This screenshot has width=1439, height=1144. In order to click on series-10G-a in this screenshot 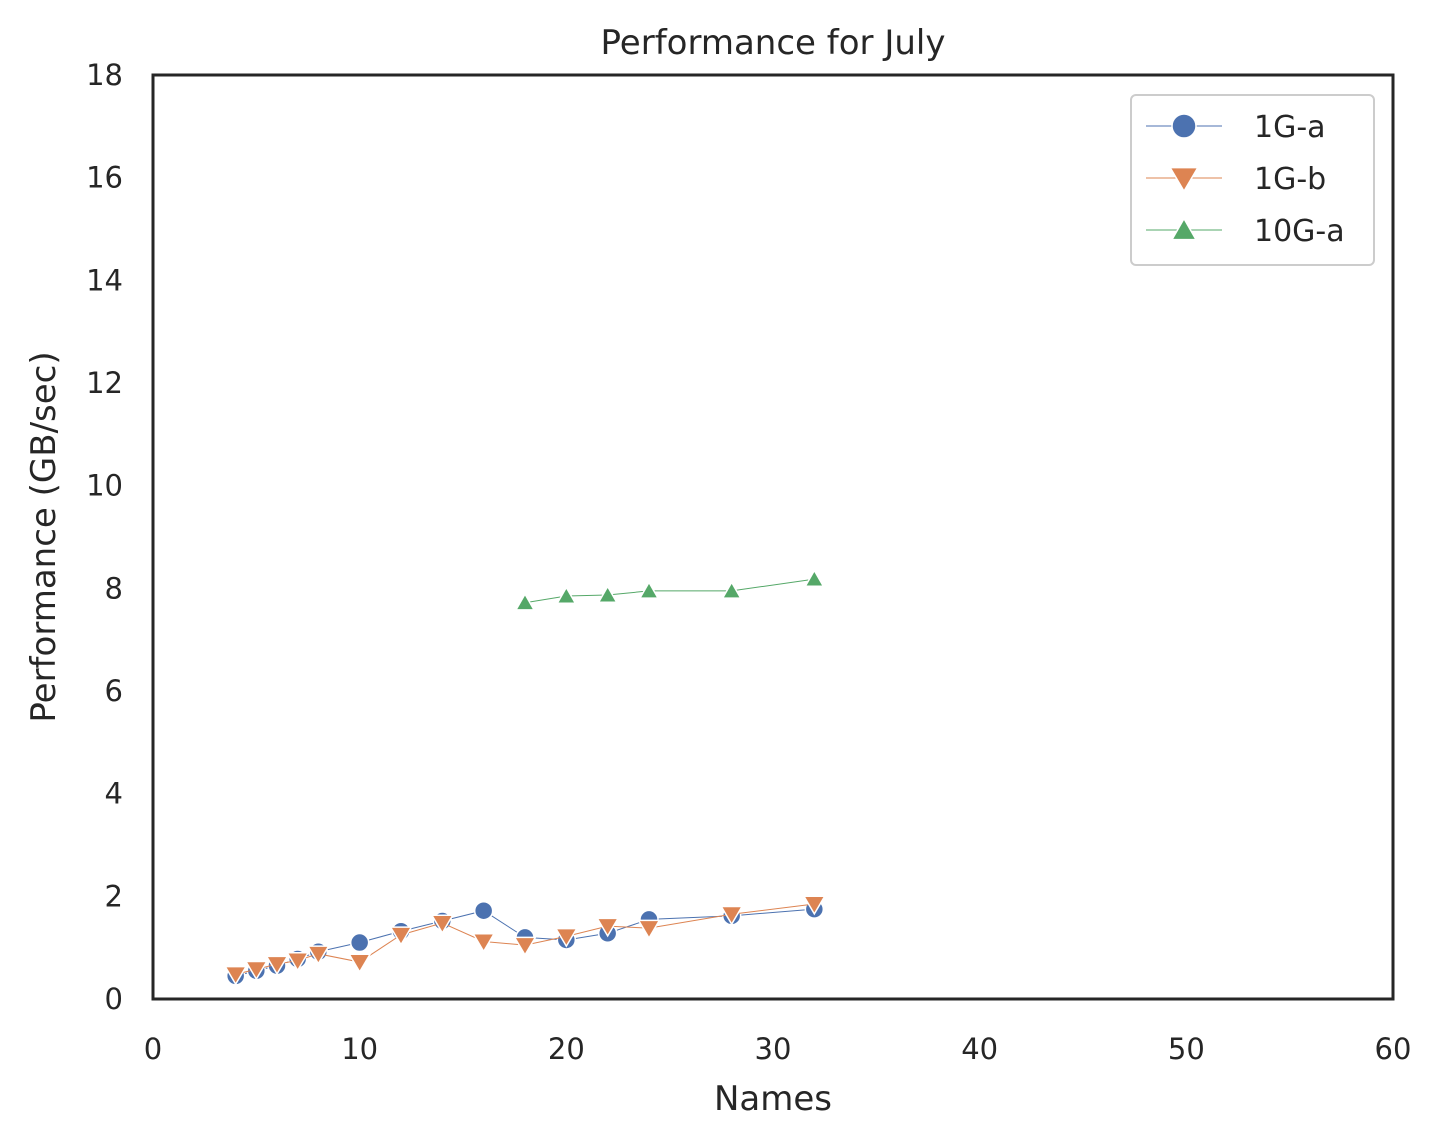, I will do `click(669, 590)`.